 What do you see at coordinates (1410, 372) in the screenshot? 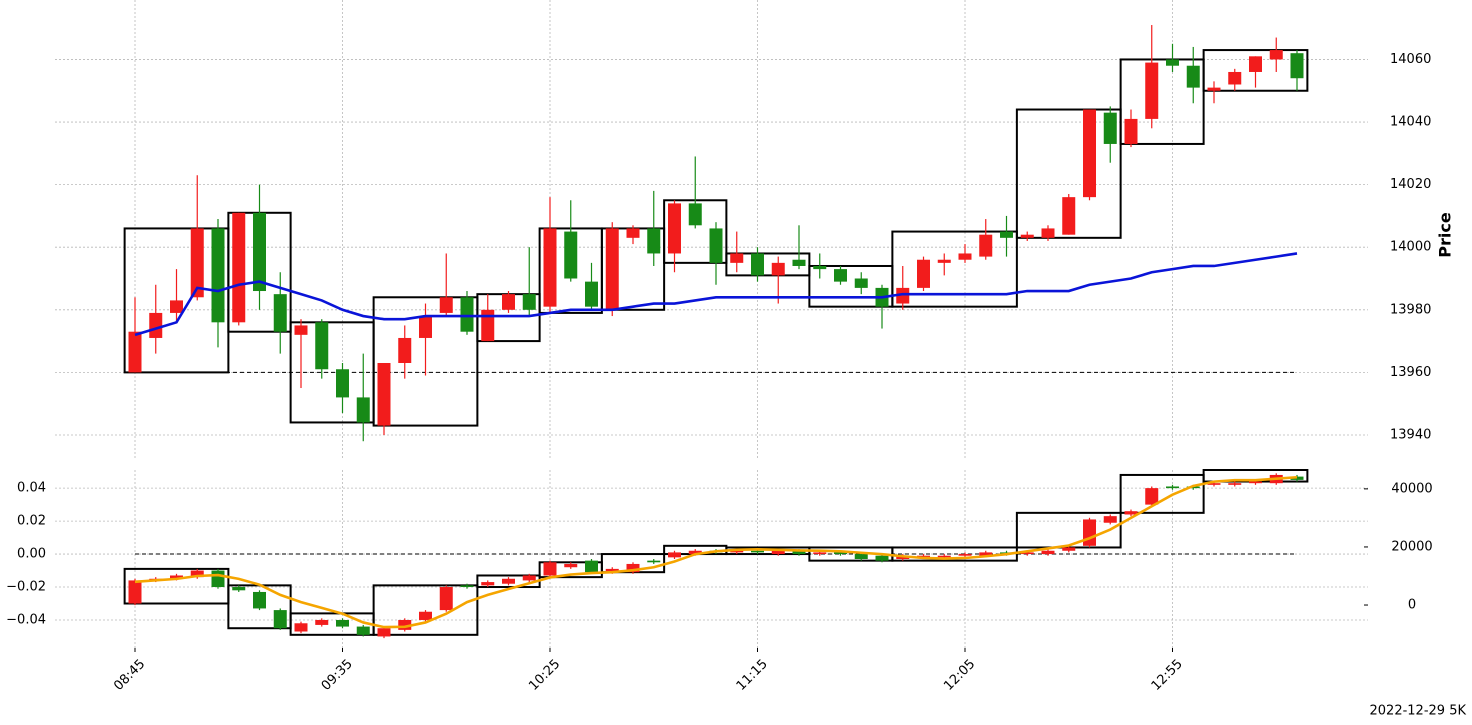
I see `y-tick-label: 13960` at bounding box center [1410, 372].